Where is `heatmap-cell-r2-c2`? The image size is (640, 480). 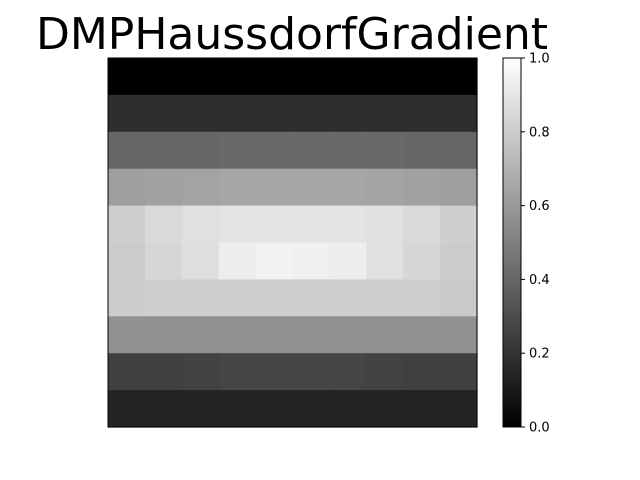
heatmap-cell-r2-c2 is located at coordinates (200, 150).